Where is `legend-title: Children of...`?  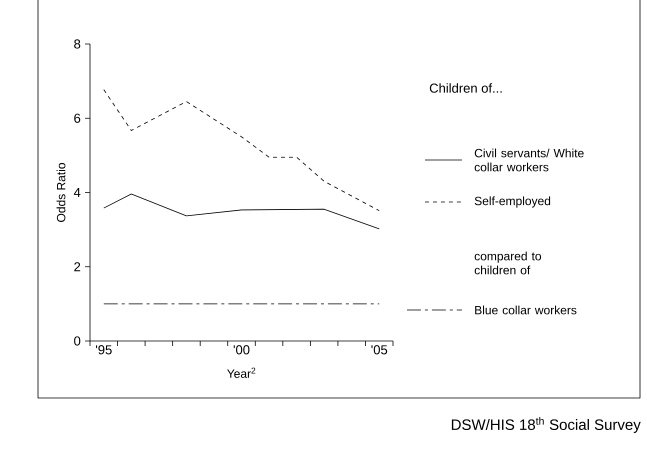 legend-title: Children of... is located at coordinates (466, 88).